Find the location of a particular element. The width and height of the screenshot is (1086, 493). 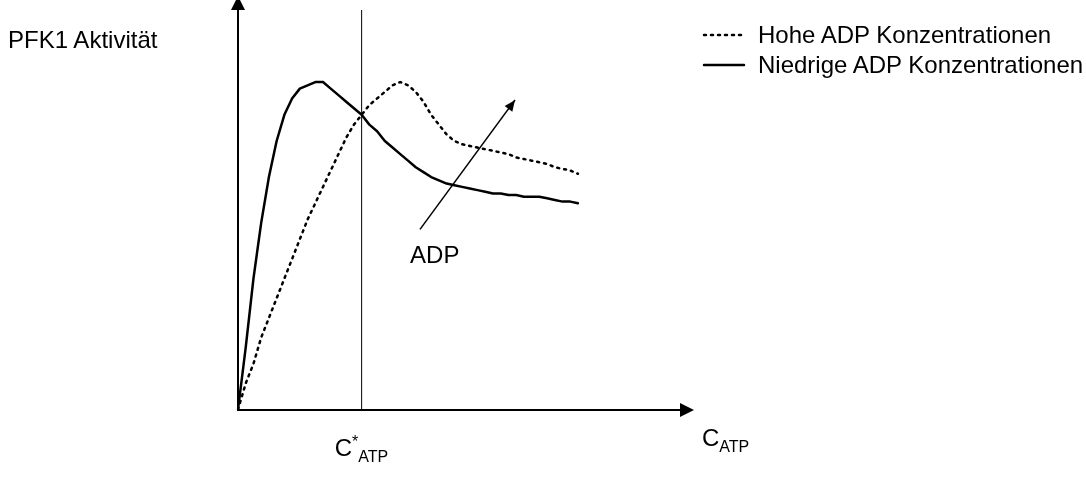

y-axis-title: PFK1 Aktivität is located at coordinates (83, 39).